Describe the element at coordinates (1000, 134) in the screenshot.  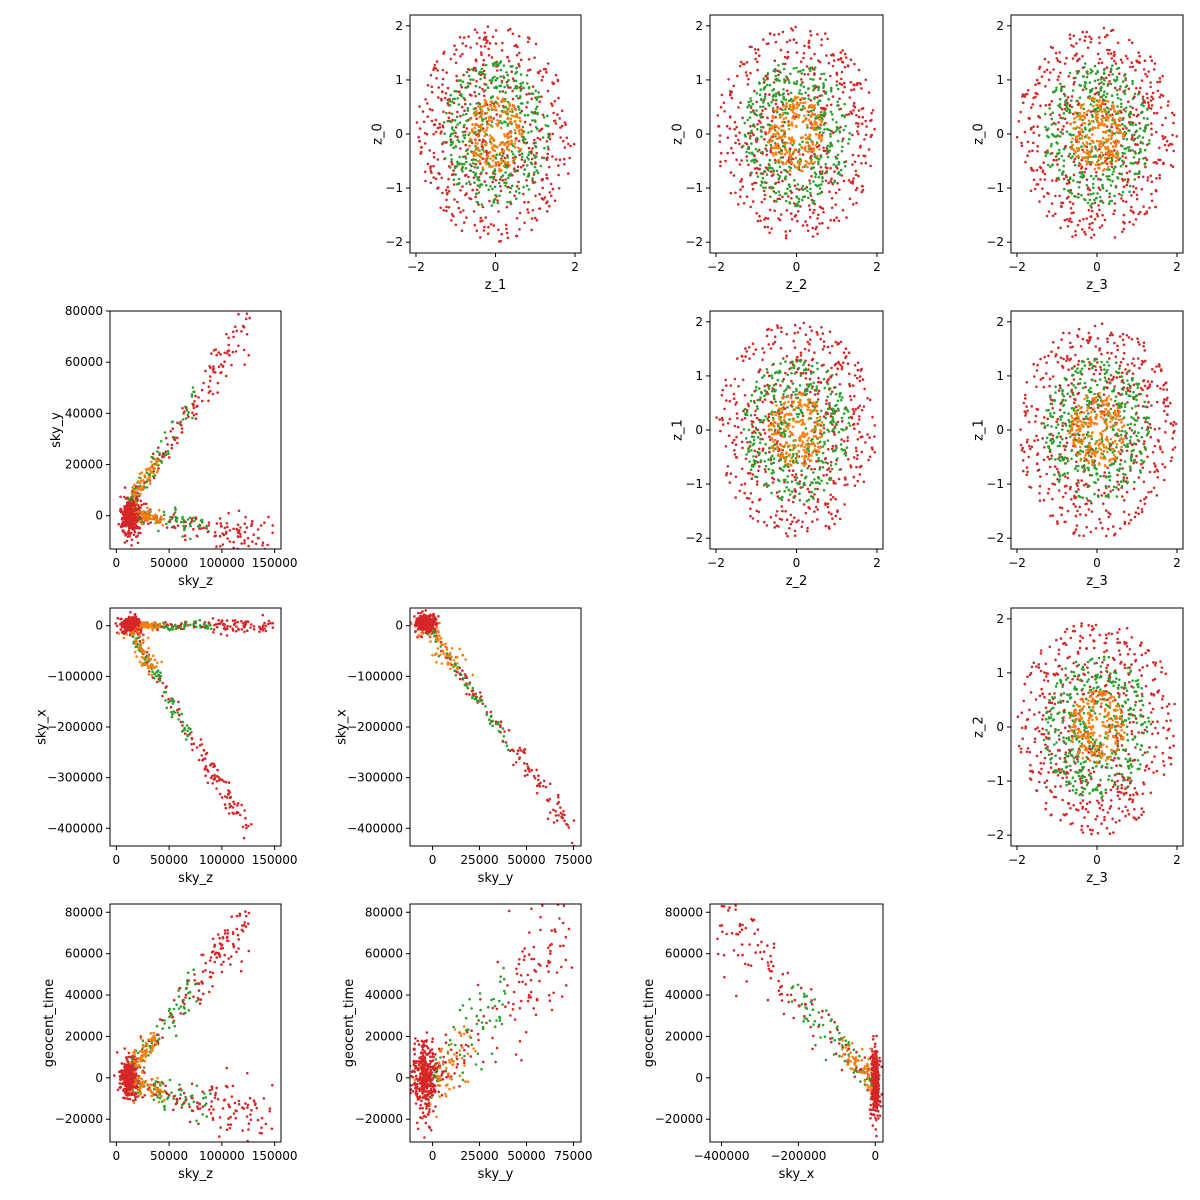
I see `y-tick-label: 0` at that location.